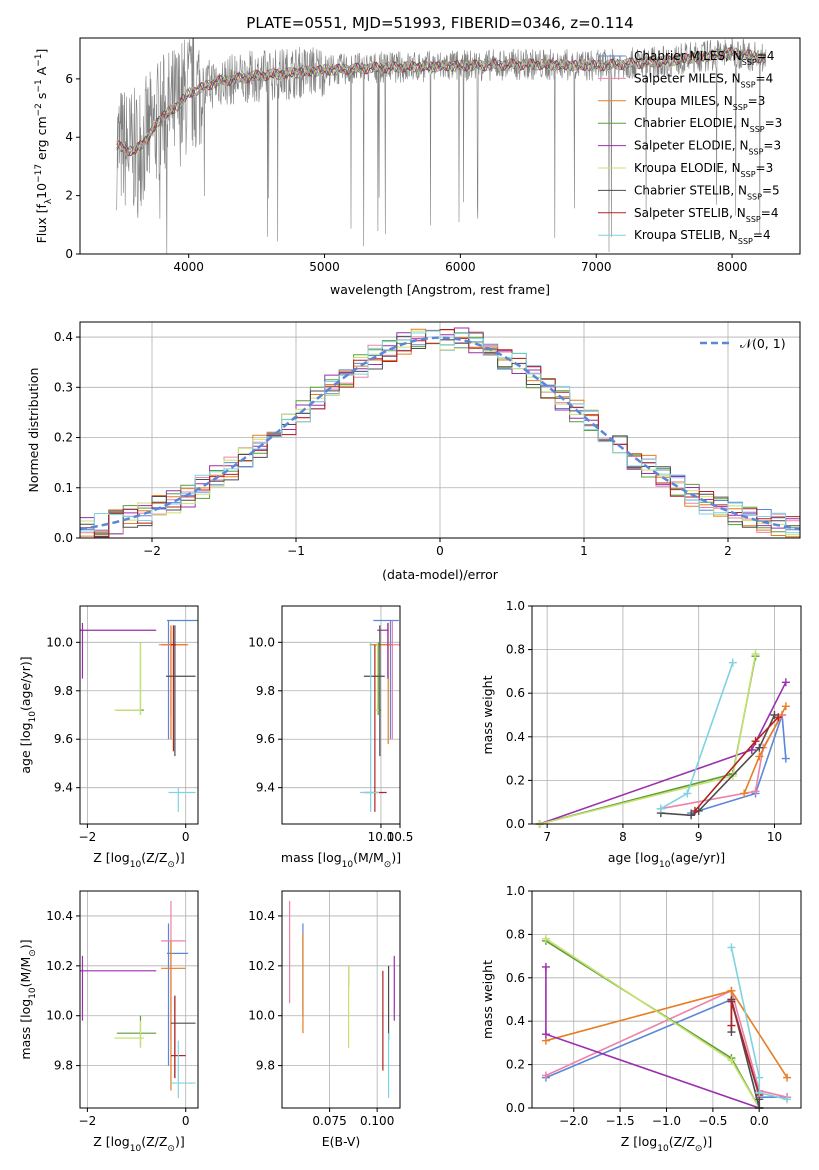  Describe the element at coordinates (44, 146) in the screenshot. I see `spectrum-ylabel: Flux [fλ10−17 erg cm−2 s−1 A−1]` at that location.